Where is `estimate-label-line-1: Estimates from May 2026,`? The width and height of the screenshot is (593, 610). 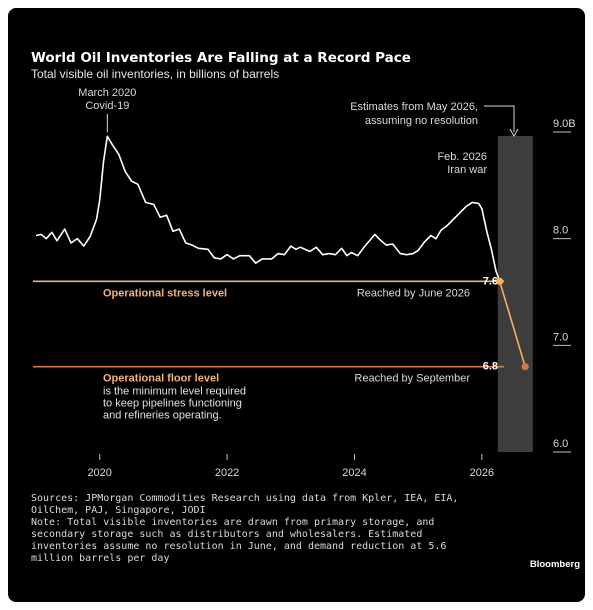 estimate-label-line-1: Estimates from May 2026, is located at coordinates (414, 107).